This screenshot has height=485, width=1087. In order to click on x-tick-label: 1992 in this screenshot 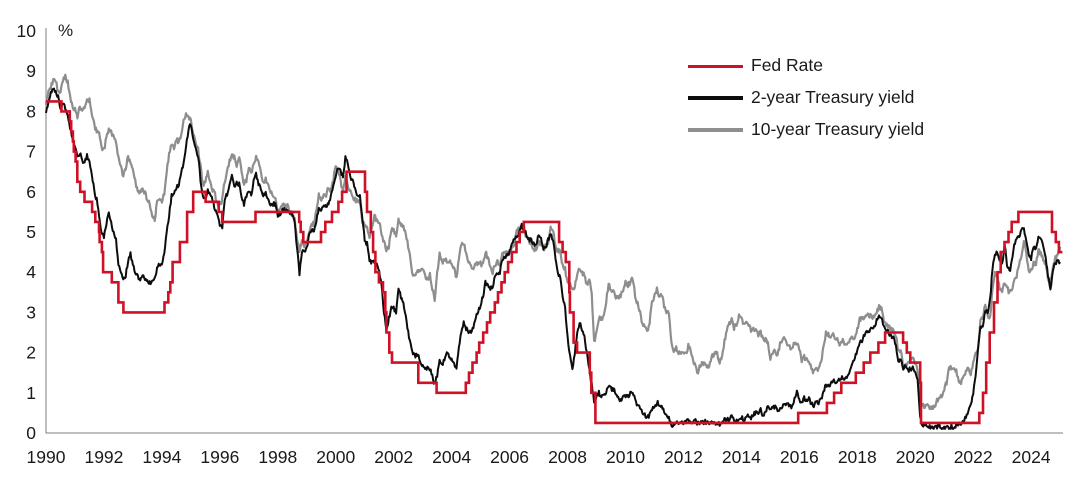, I will do `click(103, 457)`.